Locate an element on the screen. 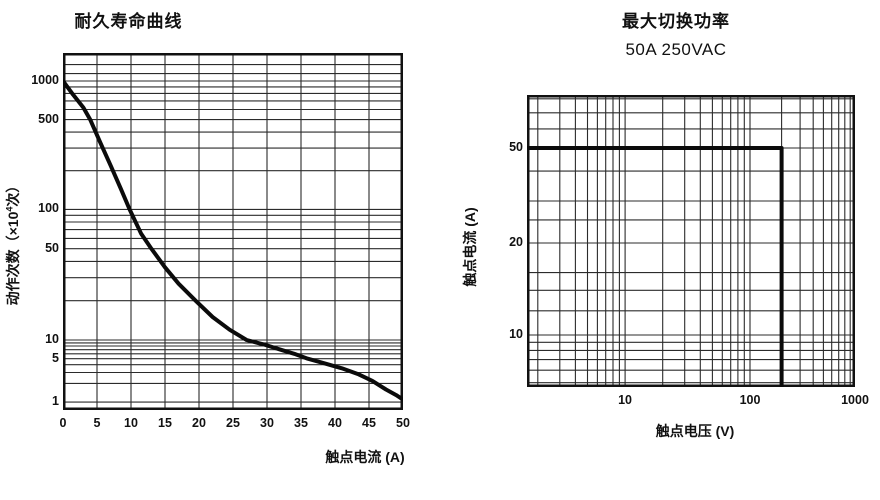 The width and height of the screenshot is (880, 500). max-switching-boundary is located at coordinates (654, 267).